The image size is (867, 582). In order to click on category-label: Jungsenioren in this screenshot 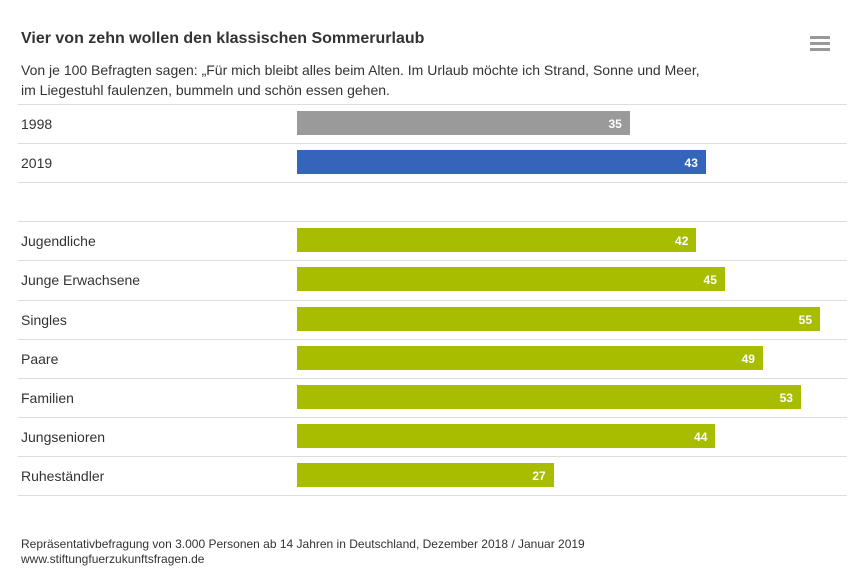, I will do `click(63, 436)`.